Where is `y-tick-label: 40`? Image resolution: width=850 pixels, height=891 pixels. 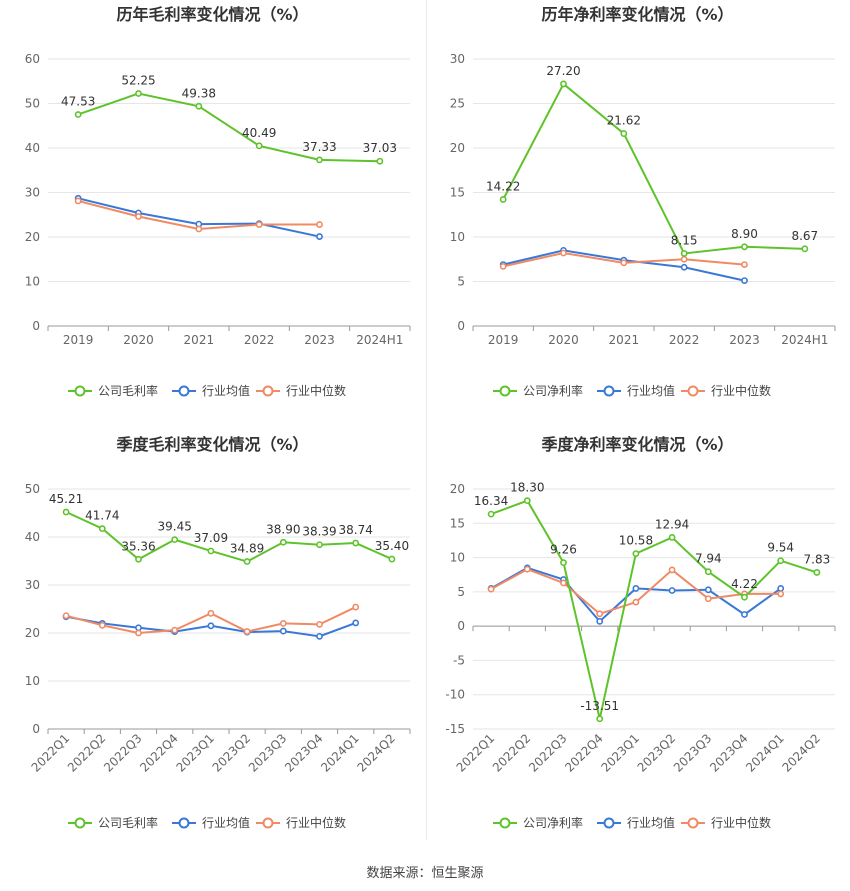 y-tick-label: 40 is located at coordinates (32, 148).